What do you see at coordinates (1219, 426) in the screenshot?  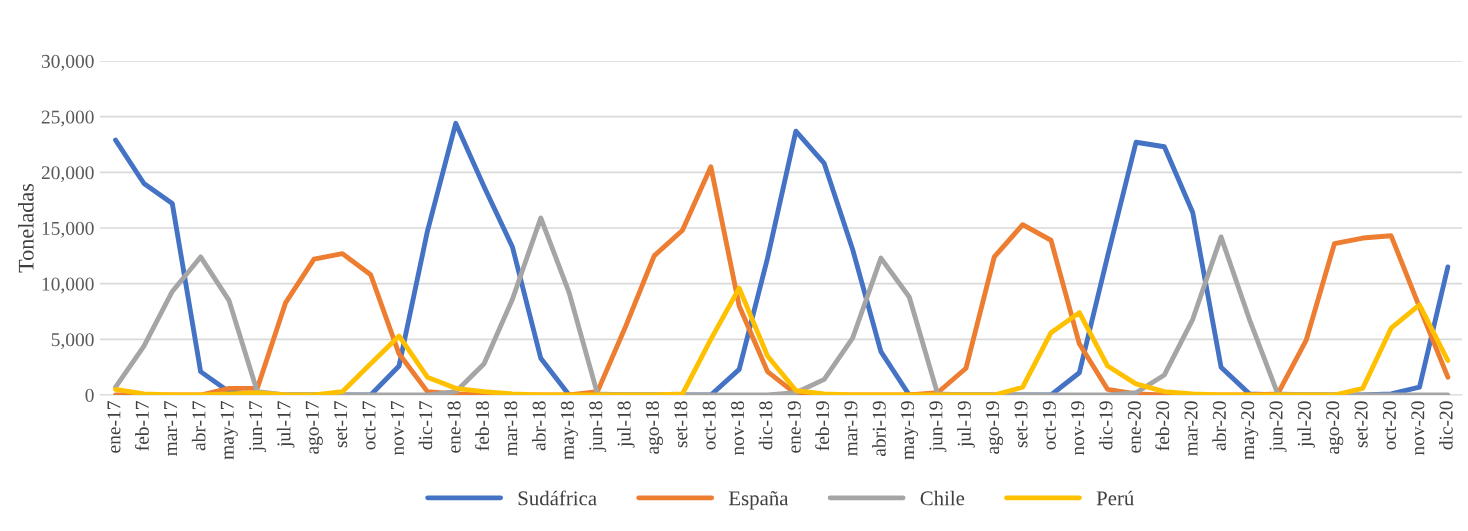 I see `x-tick-label: abr-20` at bounding box center [1219, 426].